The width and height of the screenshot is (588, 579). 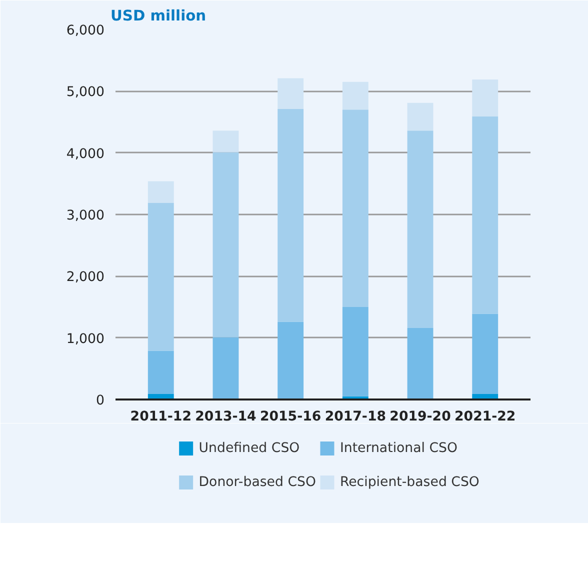 What do you see at coordinates (85, 216) in the screenshot?
I see `y-tick-label: 3,000` at bounding box center [85, 216].